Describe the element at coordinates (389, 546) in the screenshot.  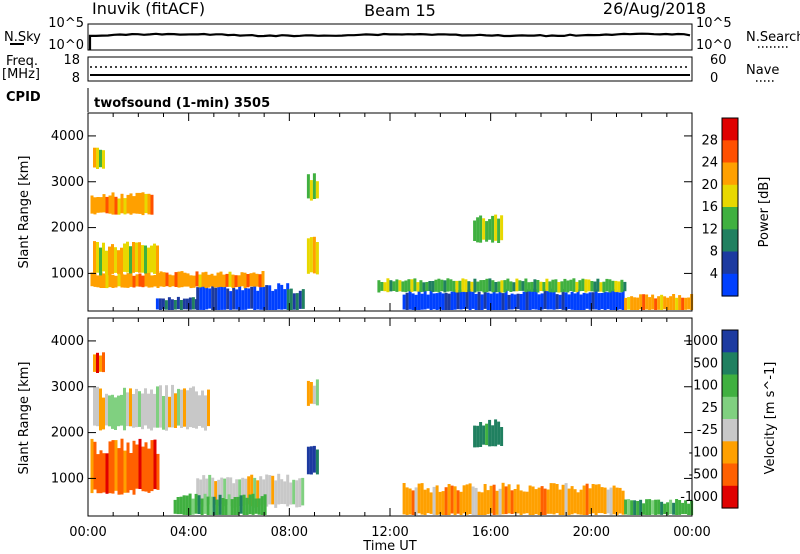
I see `x-axis-label: Time UT` at that location.